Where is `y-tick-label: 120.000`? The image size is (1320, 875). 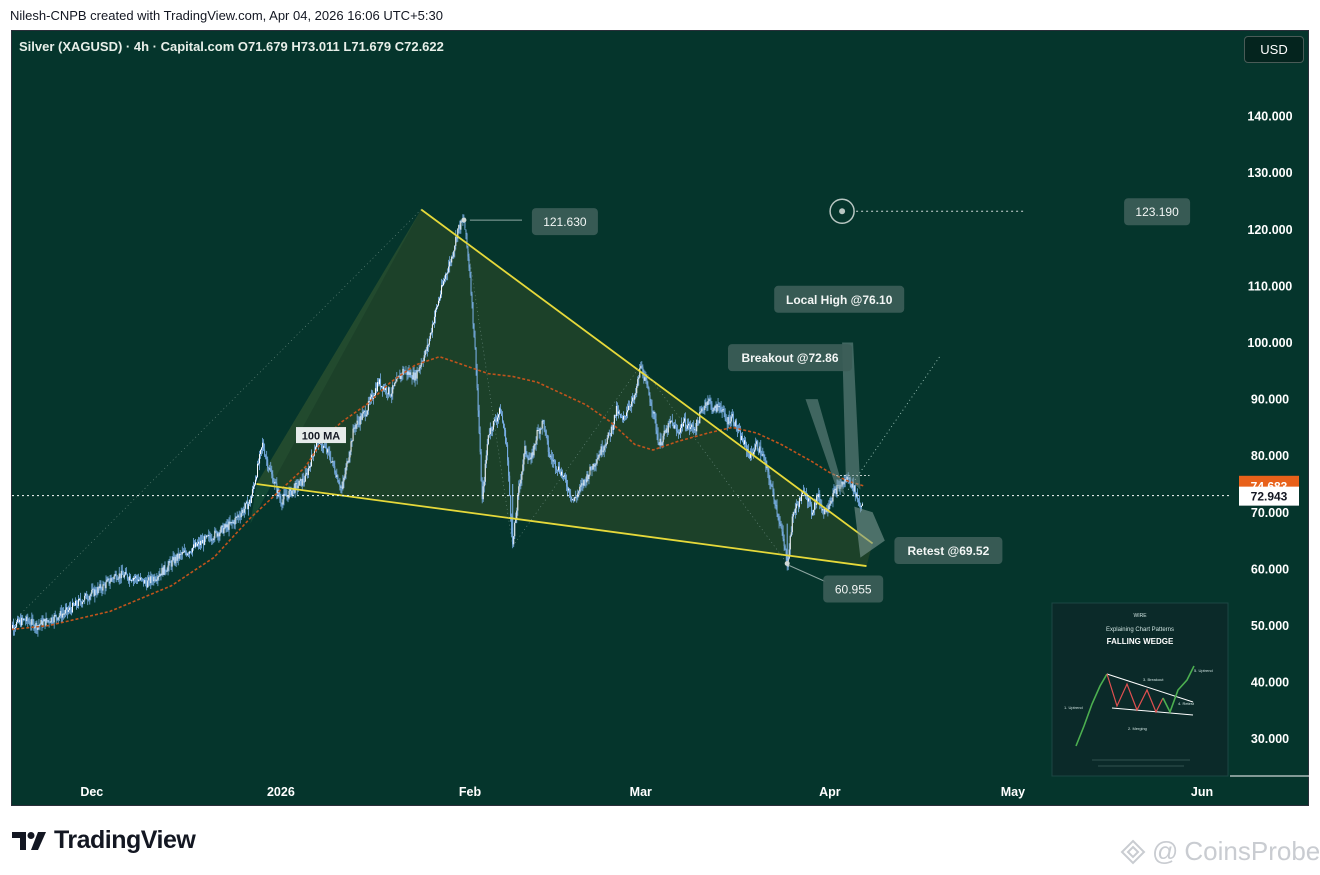 y-tick-label: 120.000 is located at coordinates (1269, 230).